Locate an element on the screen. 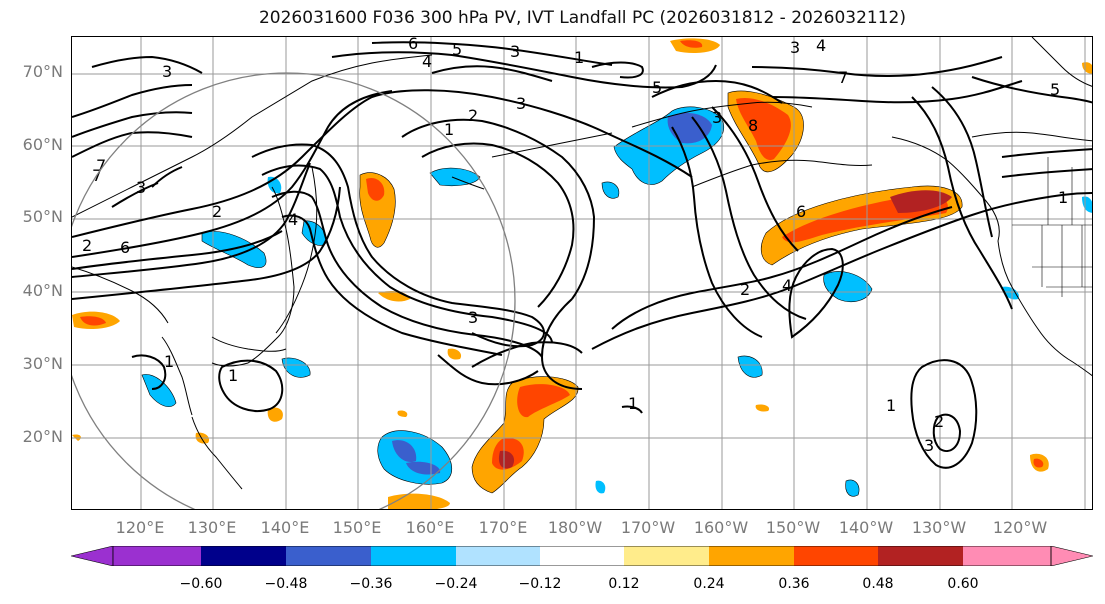  contour-label: 8 is located at coordinates (753, 125).